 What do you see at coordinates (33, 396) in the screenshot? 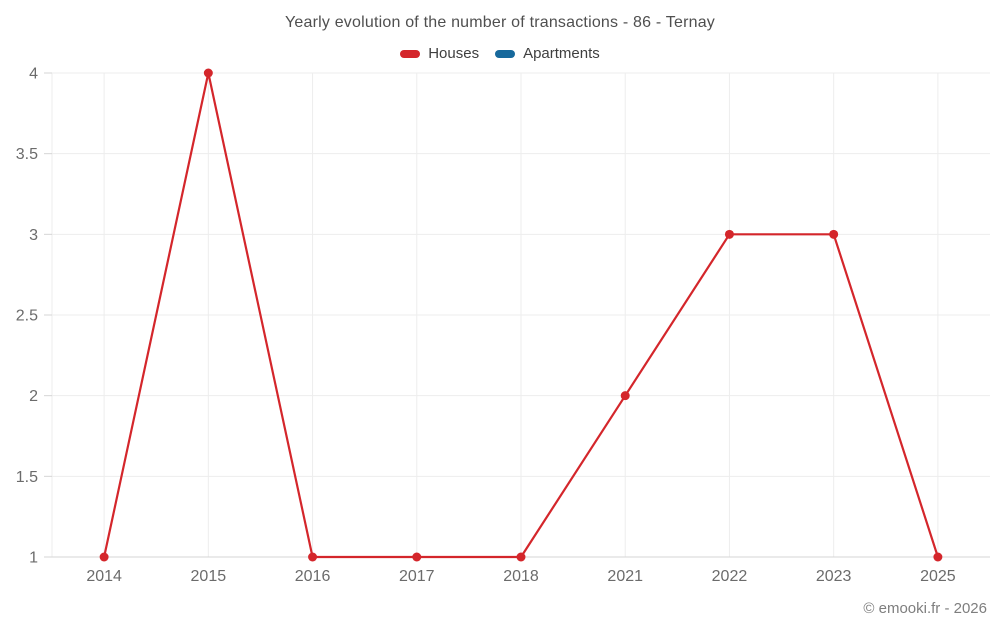
I see `y-axis-label: 2` at bounding box center [33, 396].